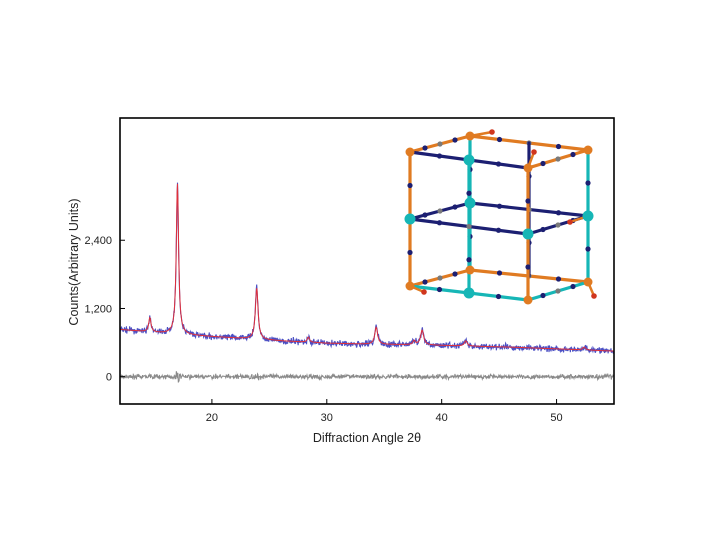 Image resolution: width=720 pixels, height=540 pixels. I want to click on x-tick-label: 20, so click(212, 418).